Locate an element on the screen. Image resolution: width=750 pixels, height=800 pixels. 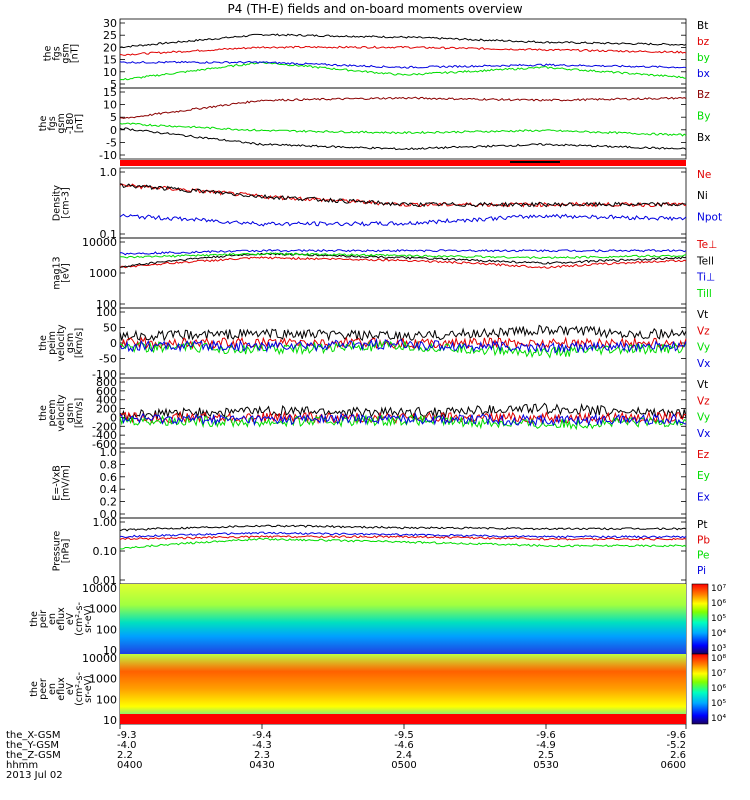
date-label: 2013 Jul 02 is located at coordinates (34, 775).